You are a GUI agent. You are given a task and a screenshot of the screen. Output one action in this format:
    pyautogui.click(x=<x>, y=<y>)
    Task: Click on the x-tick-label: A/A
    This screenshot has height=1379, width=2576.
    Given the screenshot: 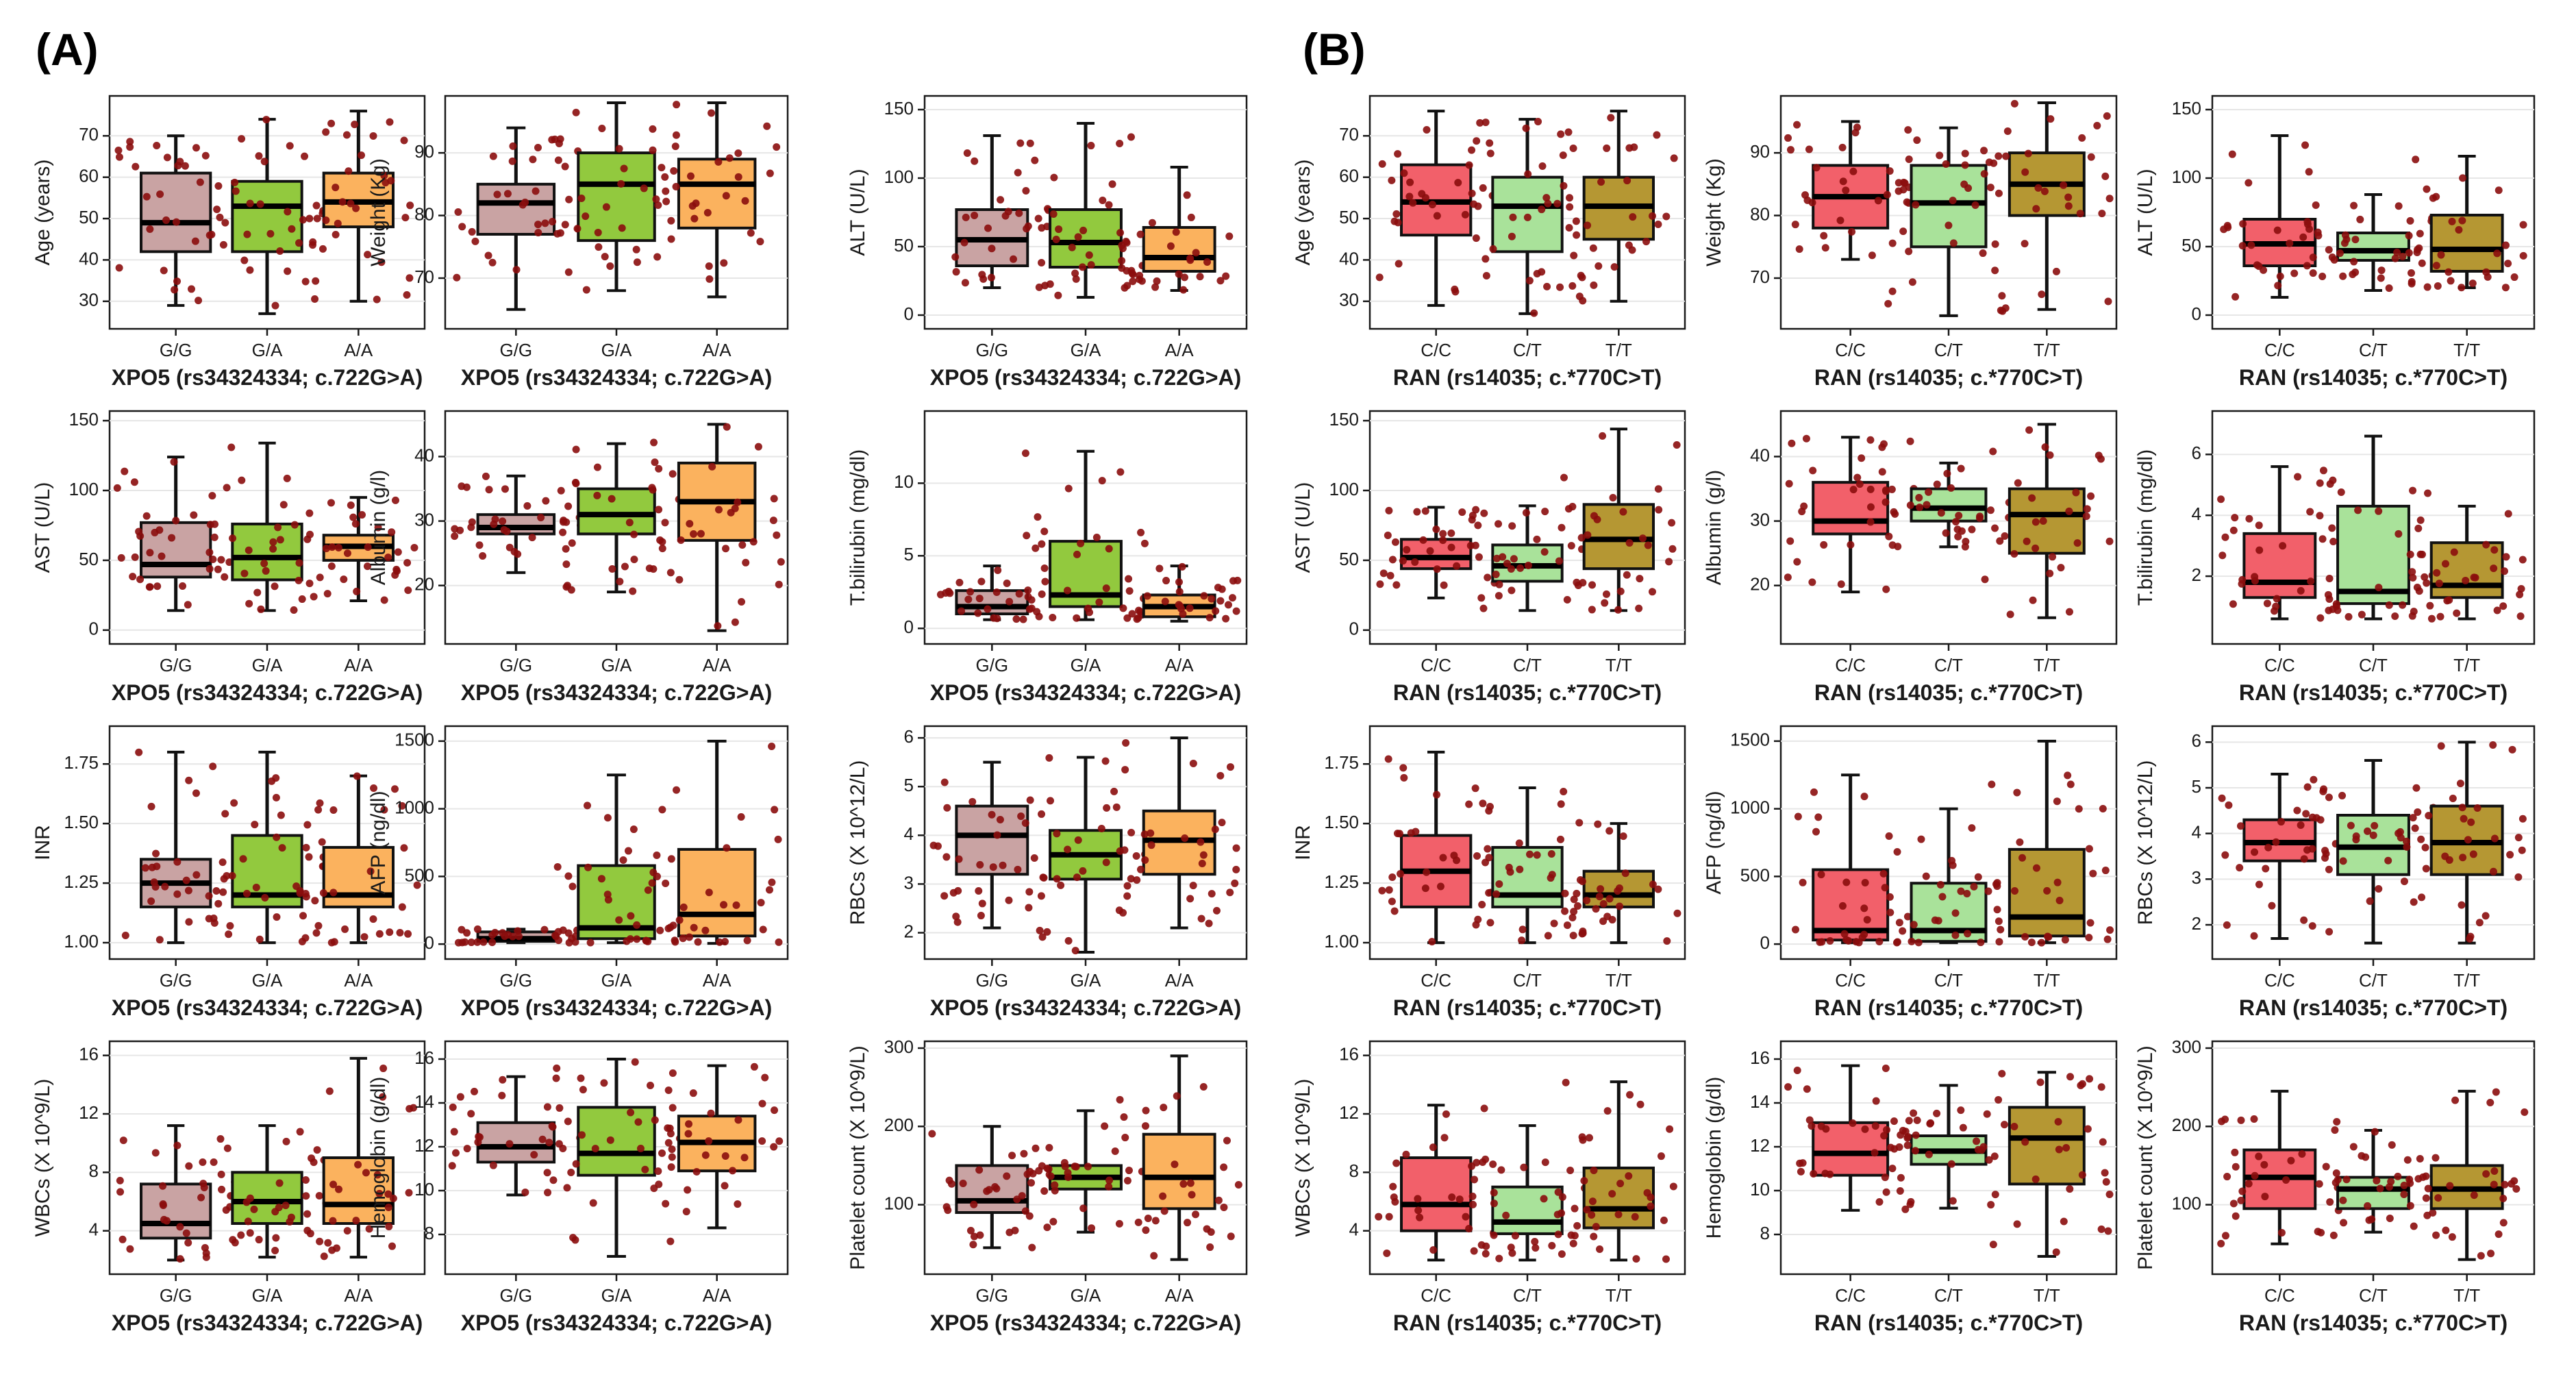 What is the action you would take?
    pyautogui.click(x=1180, y=350)
    